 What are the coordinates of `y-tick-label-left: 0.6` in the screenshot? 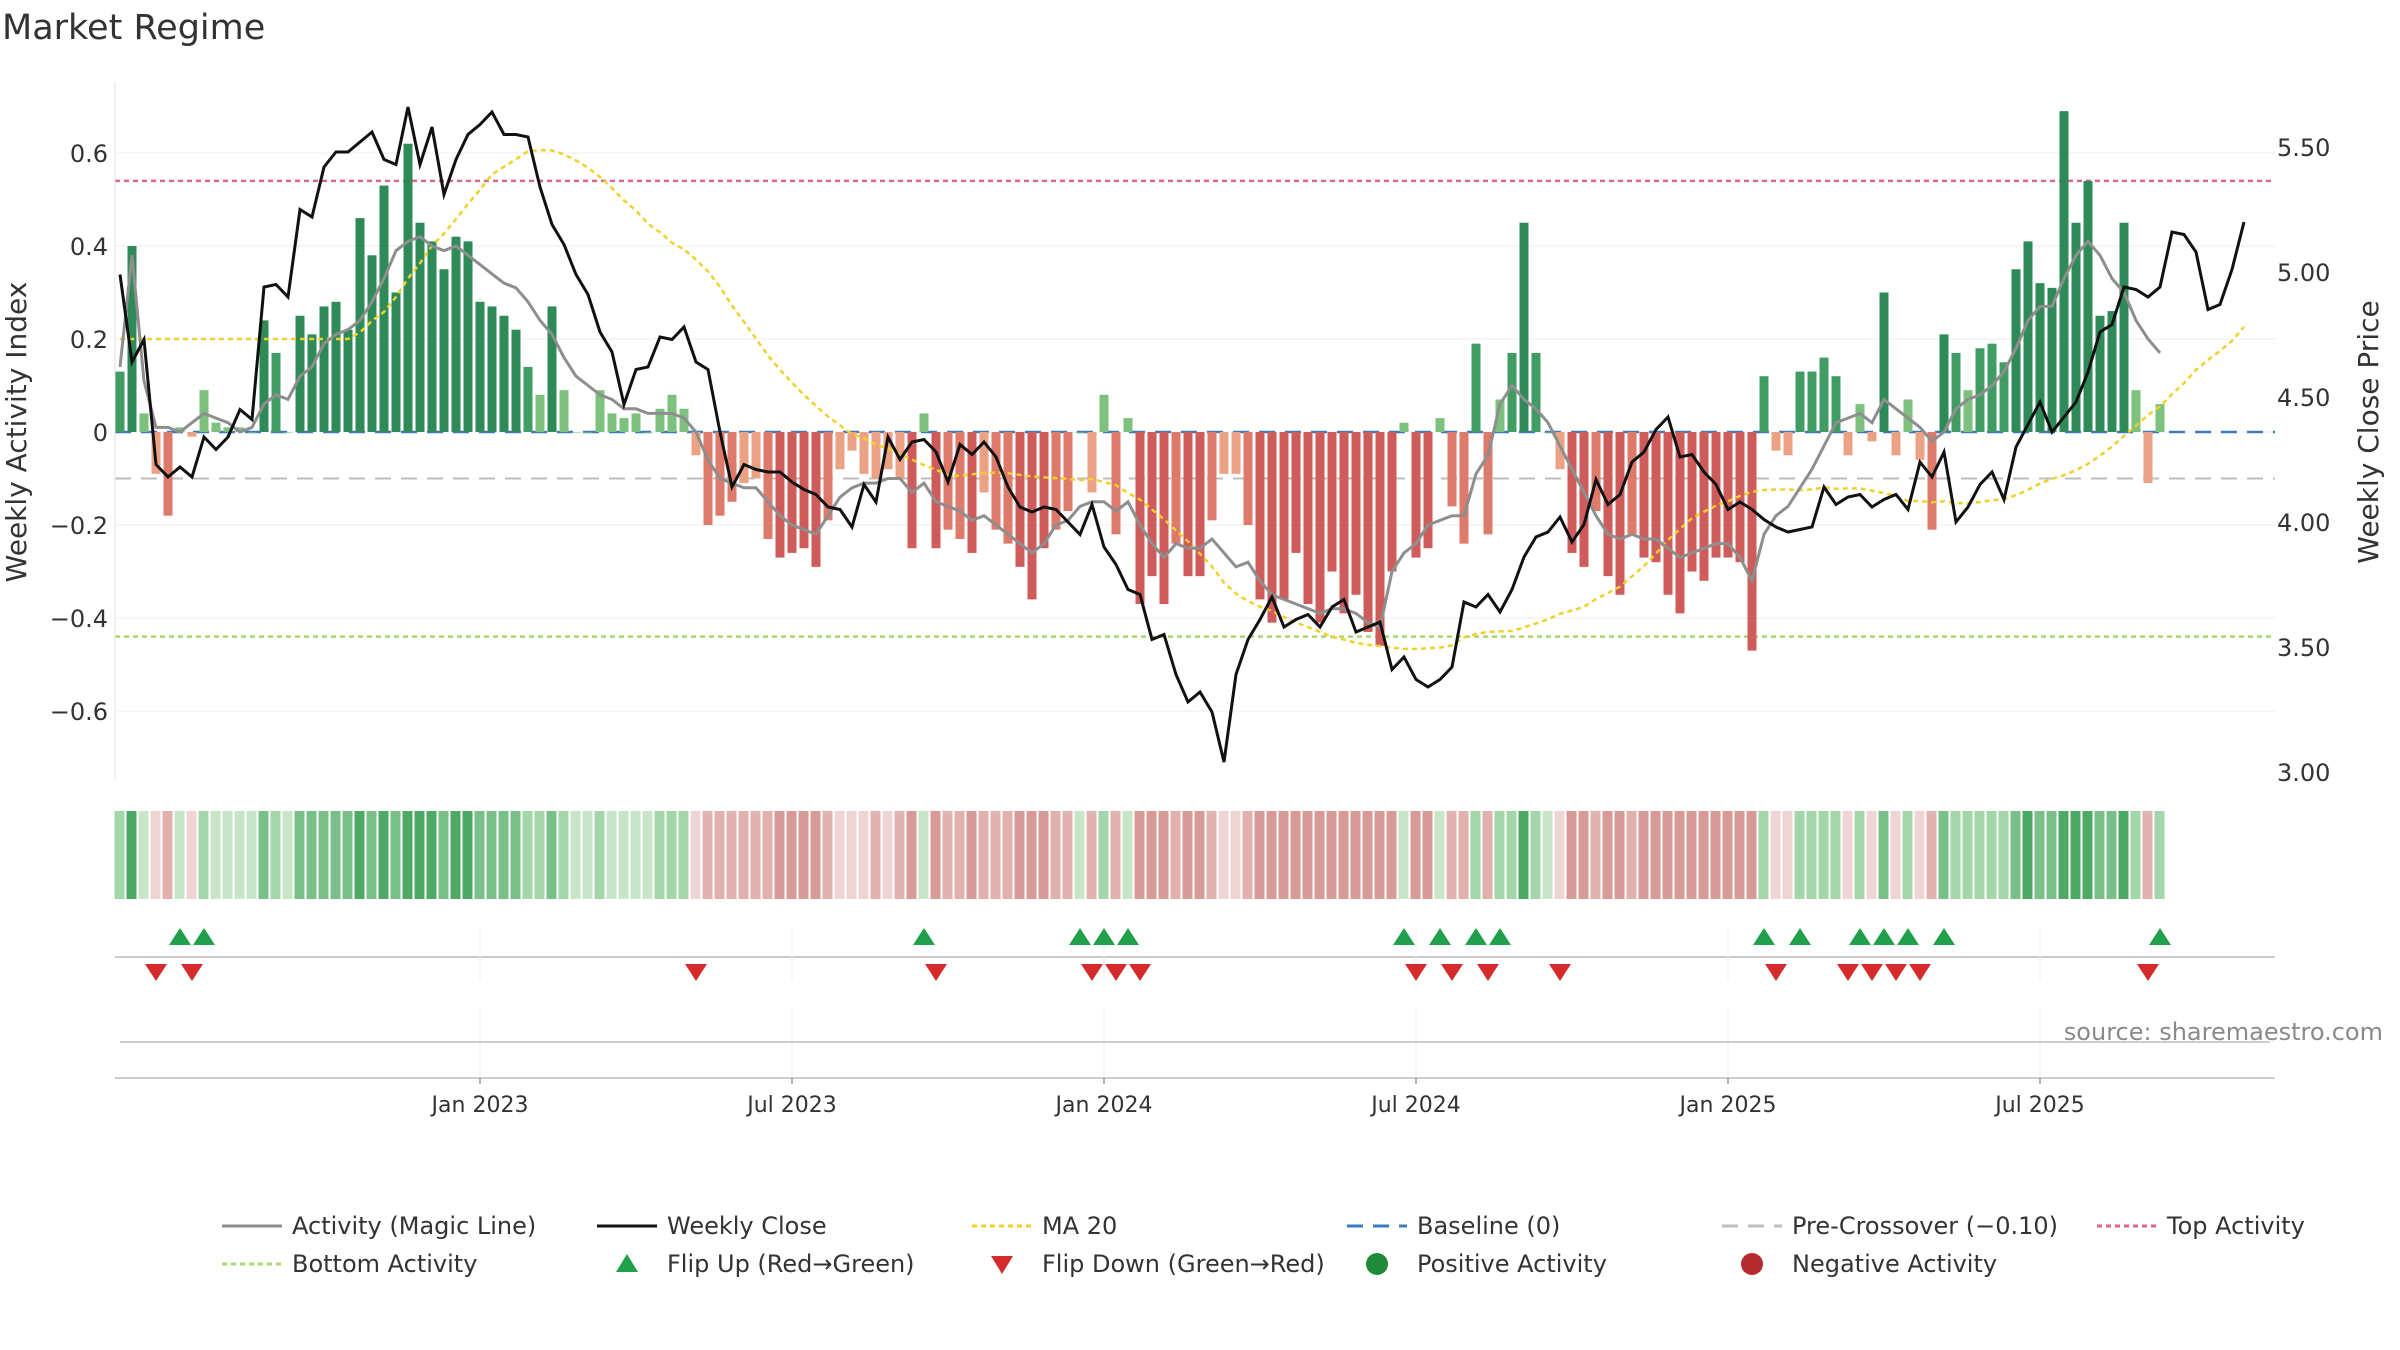 It's located at (89, 154).